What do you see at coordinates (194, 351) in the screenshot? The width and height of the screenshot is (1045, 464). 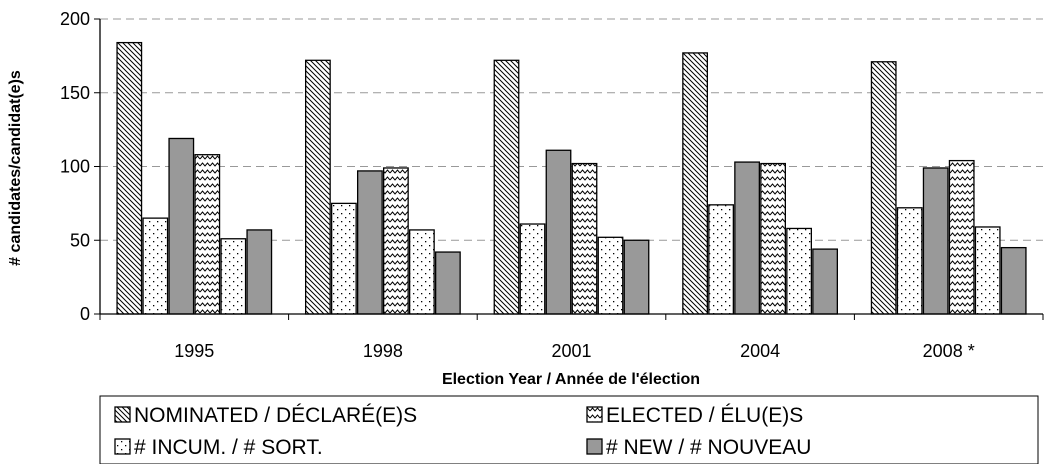 I see `x-tick-label: 1995` at bounding box center [194, 351].